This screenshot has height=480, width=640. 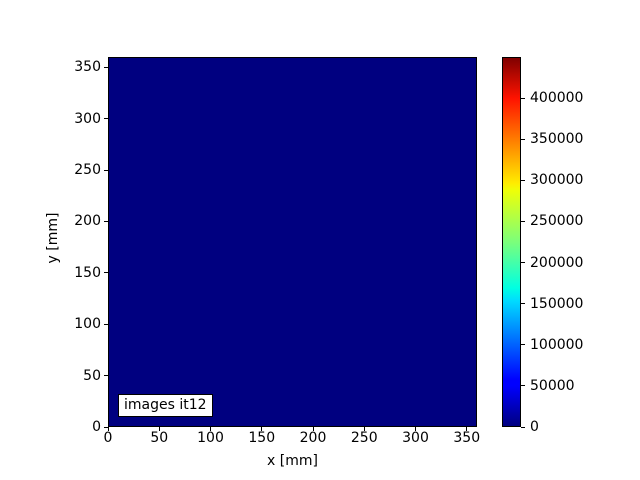 I want to click on colorbar-tick-label: 250000, so click(x=557, y=221).